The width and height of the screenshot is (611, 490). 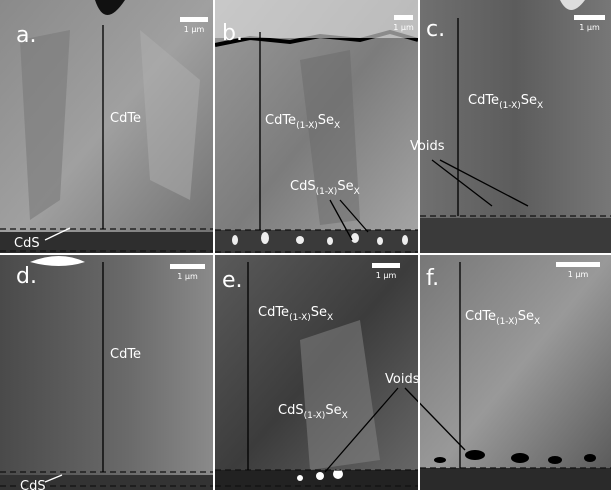 What do you see at coordinates (26, 276) in the screenshot?
I see `panel-label: d.` at bounding box center [26, 276].